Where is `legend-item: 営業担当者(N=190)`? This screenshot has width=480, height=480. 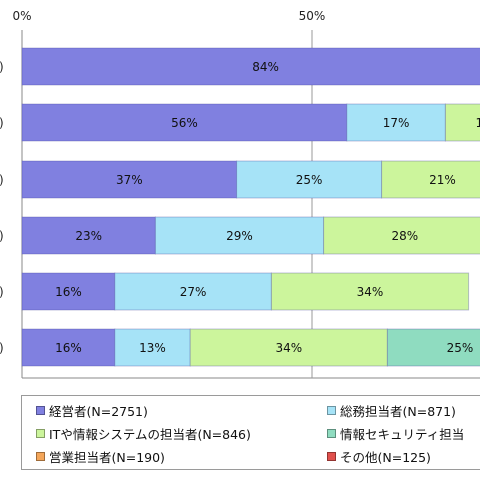
legend-item: 営業担当者(N=190) is located at coordinates (100, 456).